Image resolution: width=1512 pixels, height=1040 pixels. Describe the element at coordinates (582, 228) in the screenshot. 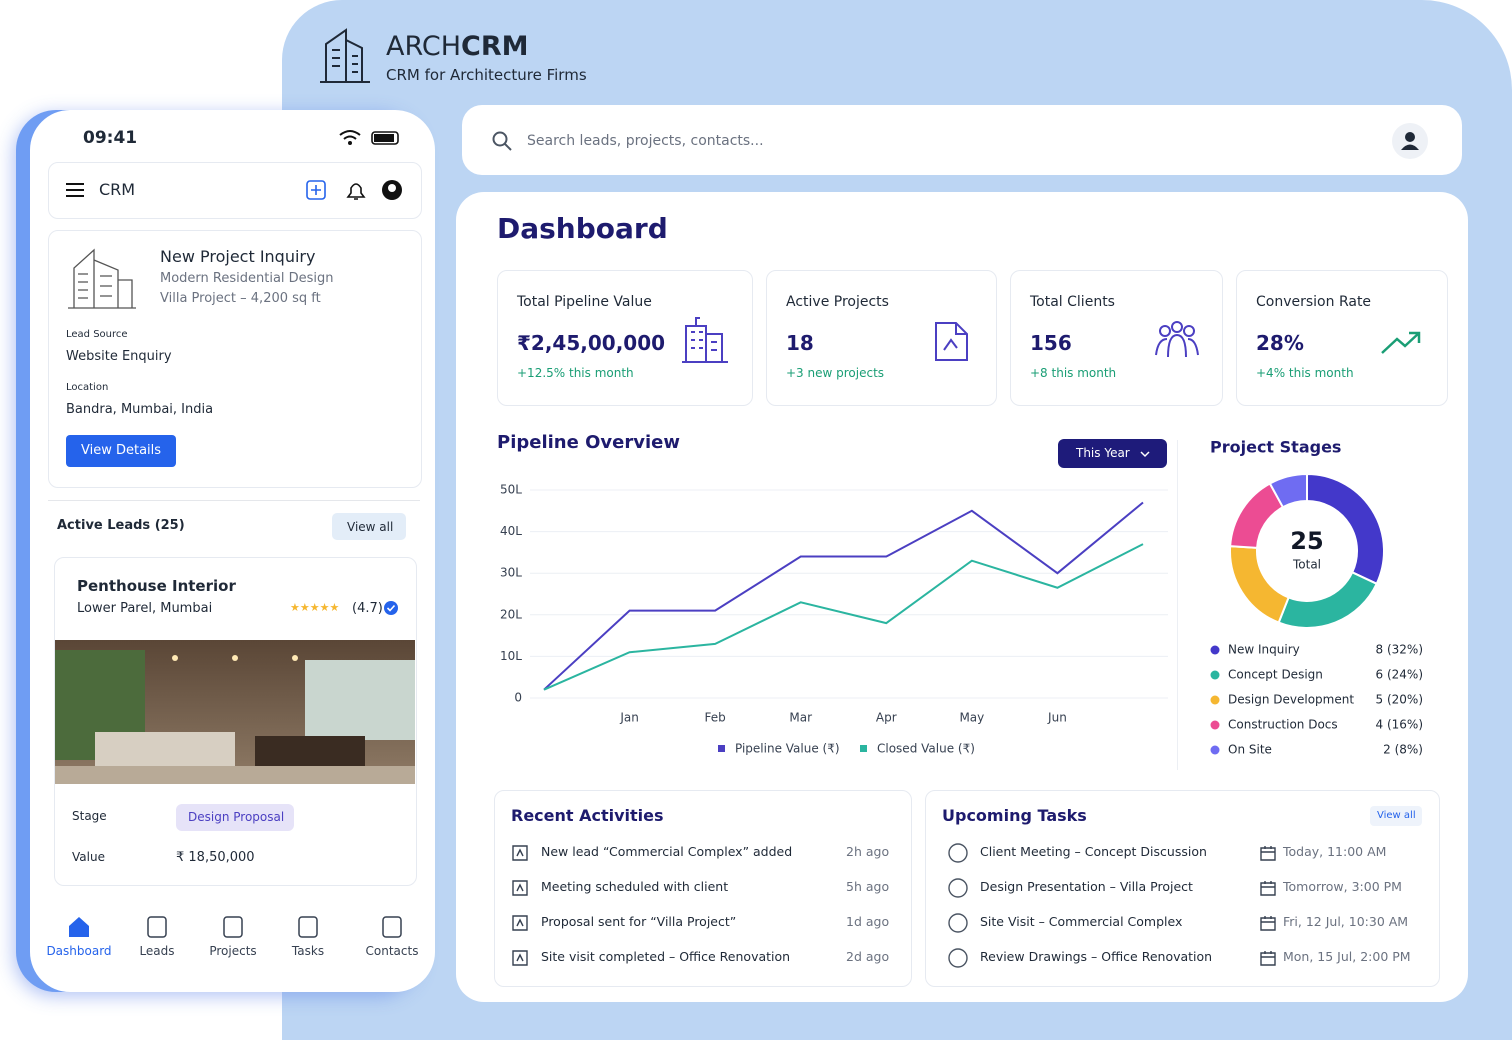

I see `dashboard-title: Dashboard` at that location.